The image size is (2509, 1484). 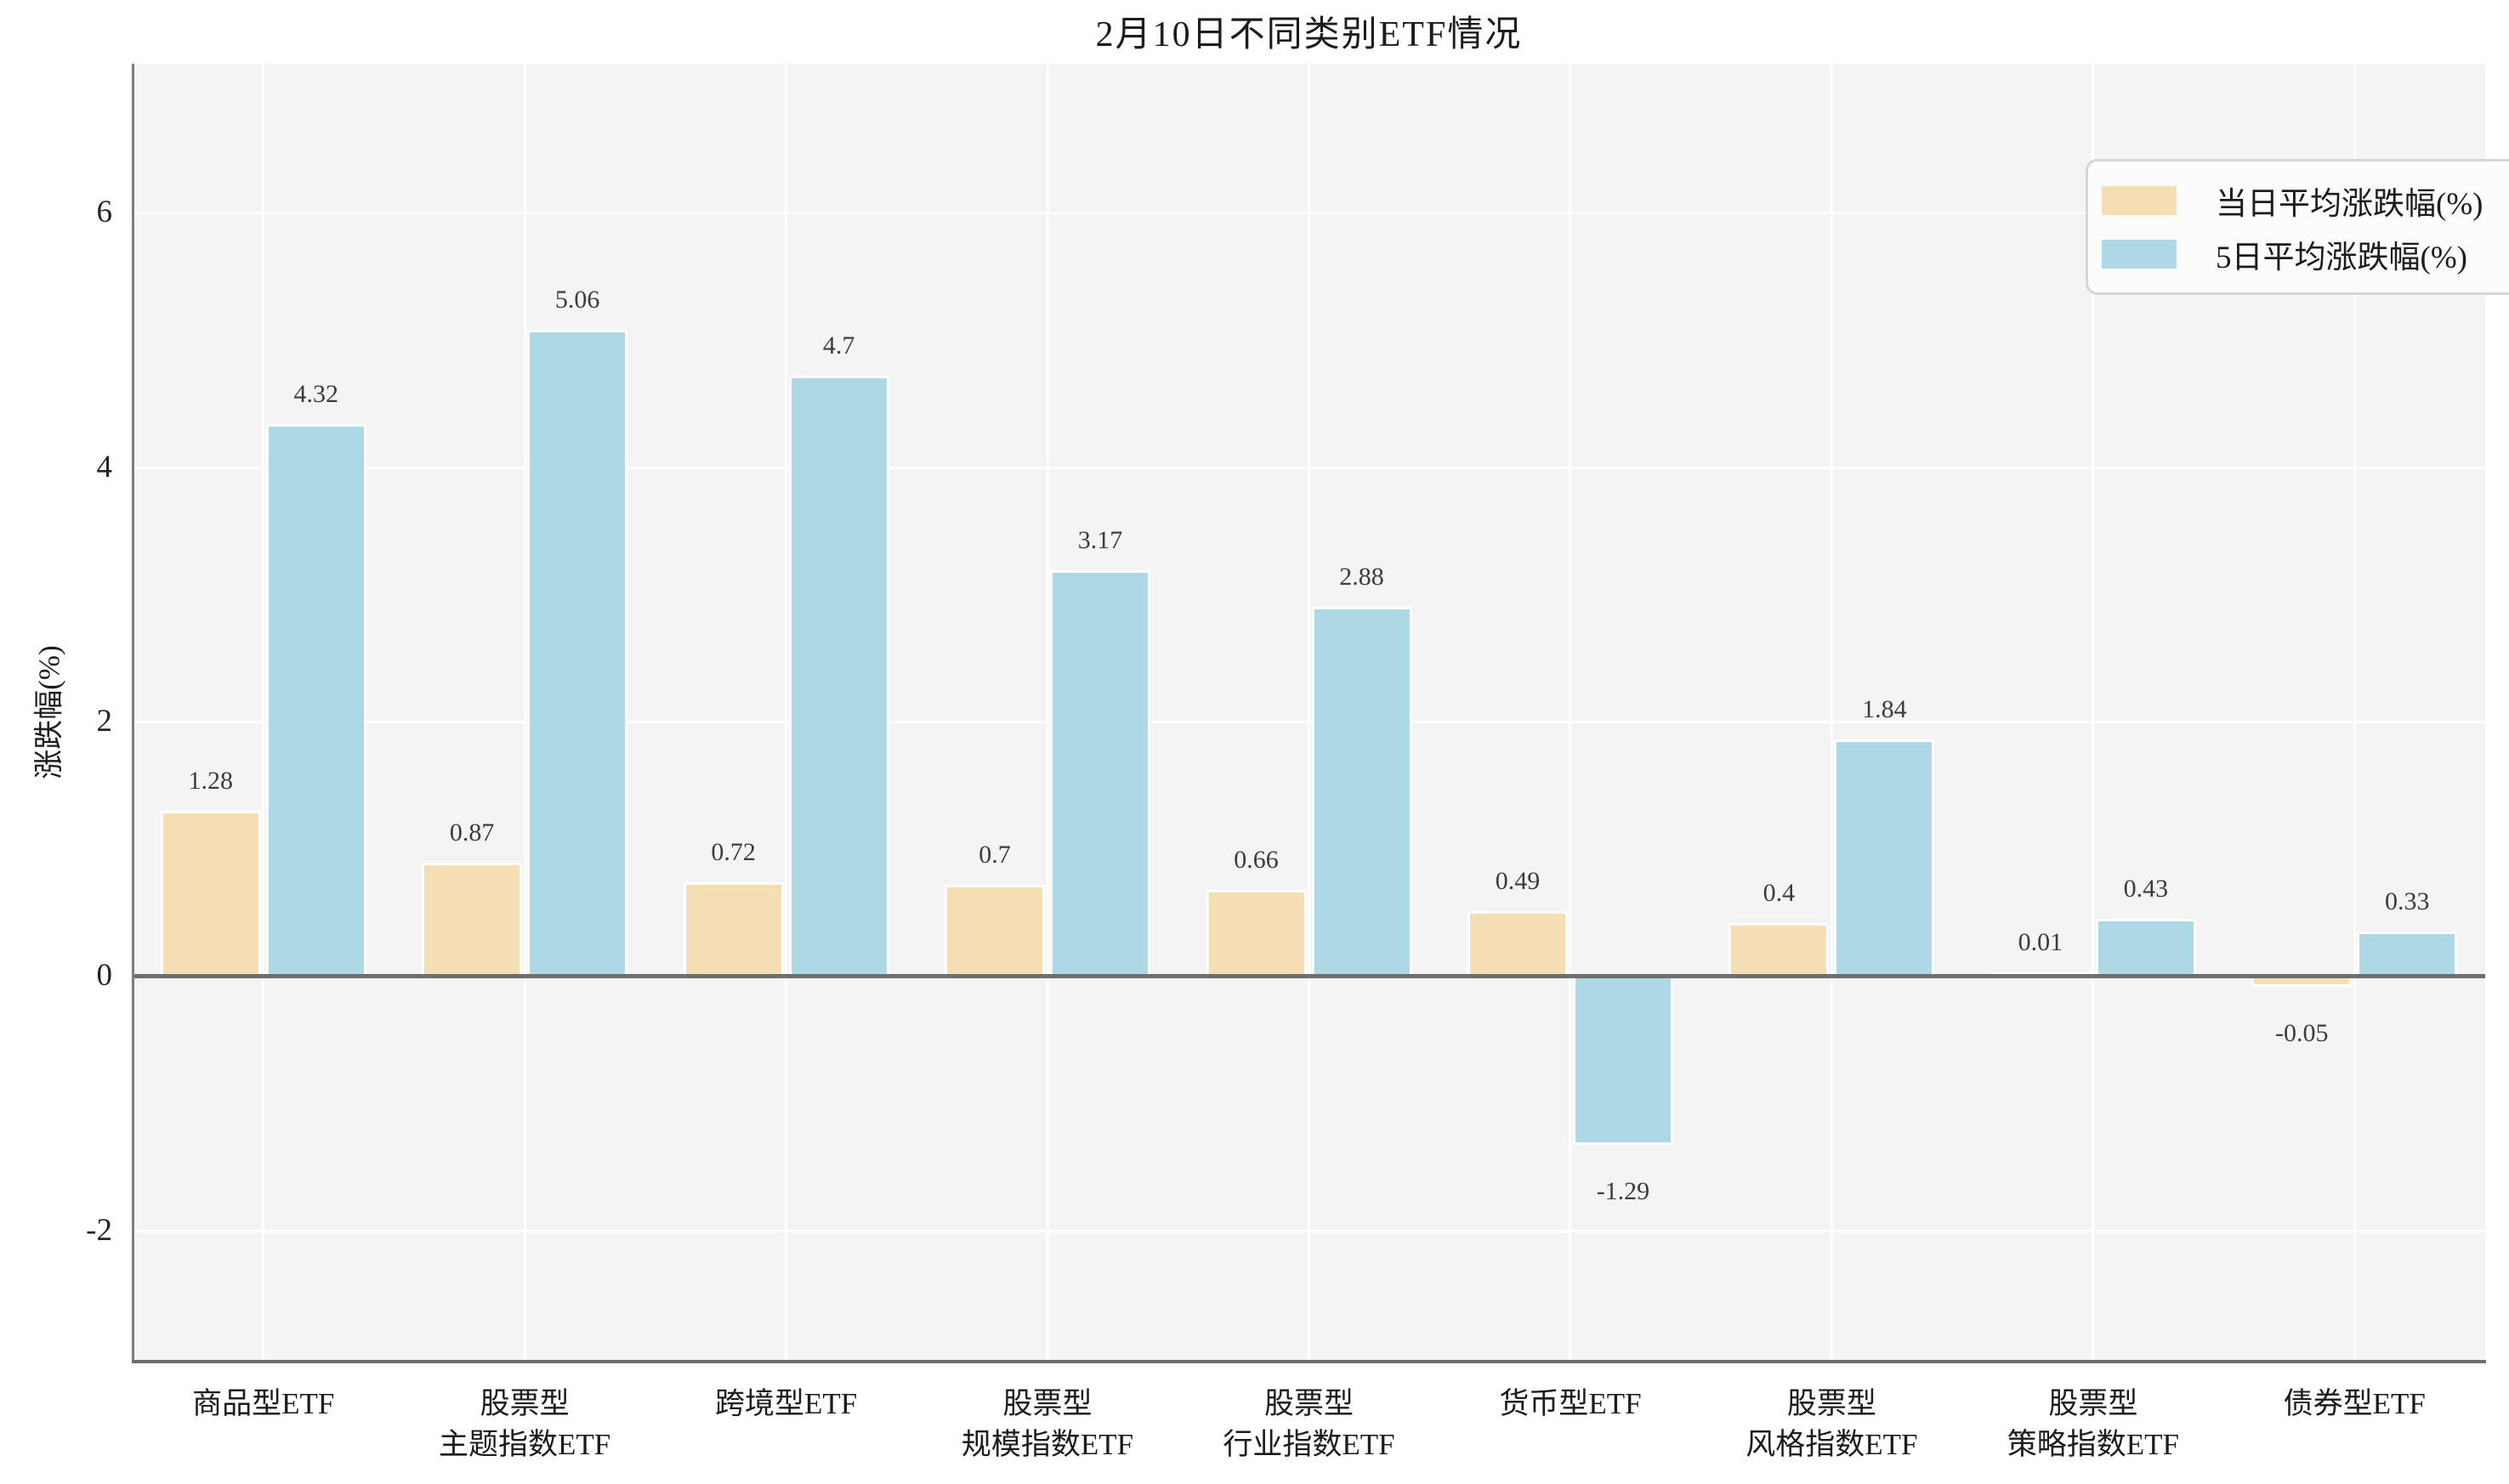 I want to click on bar-value-label: 0.87, so click(x=472, y=832).